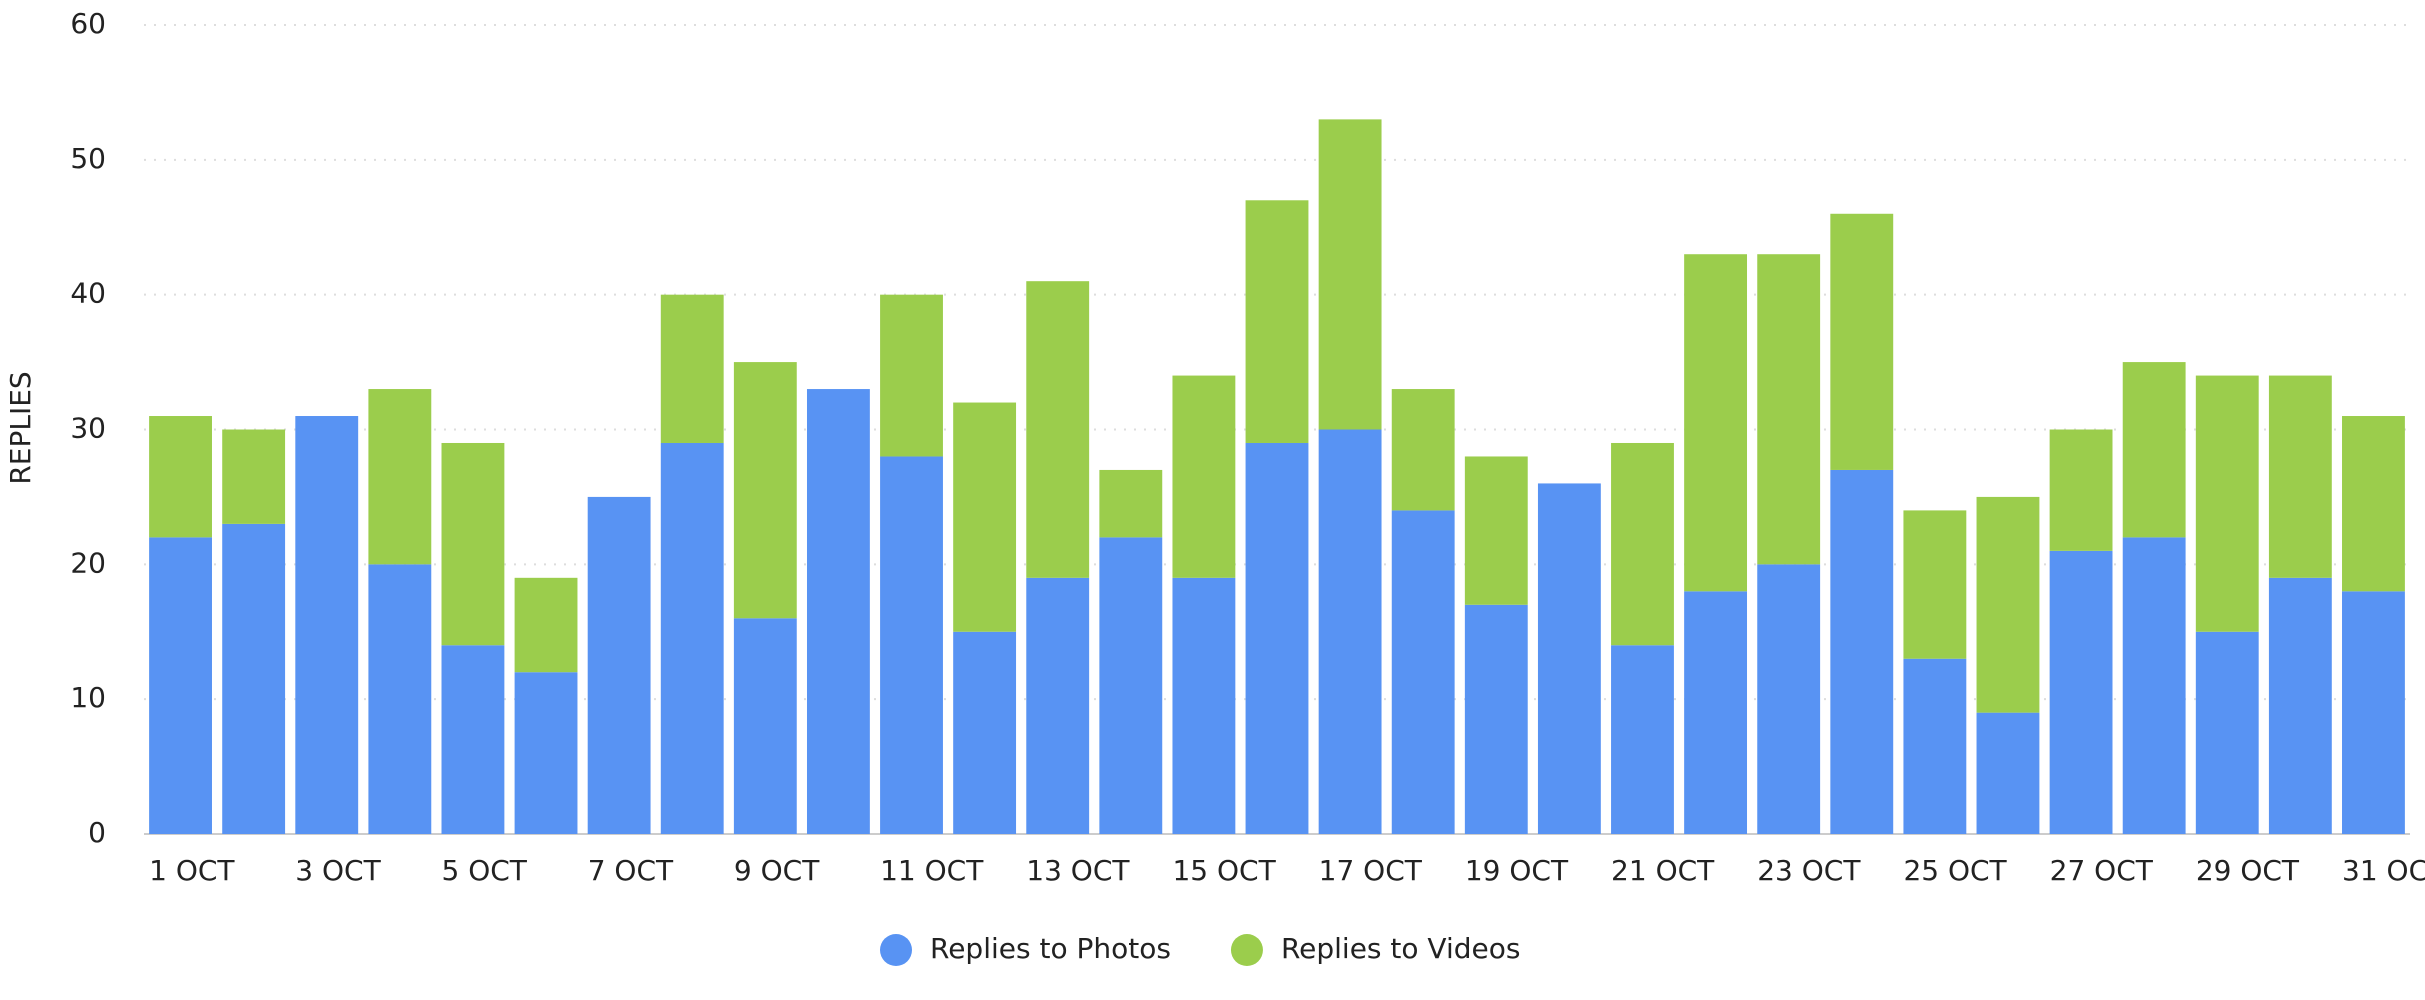 The height and width of the screenshot is (1000, 2425). Describe the element at coordinates (1663, 870) in the screenshot. I see `x-tick-label: 21 OCT` at that location.